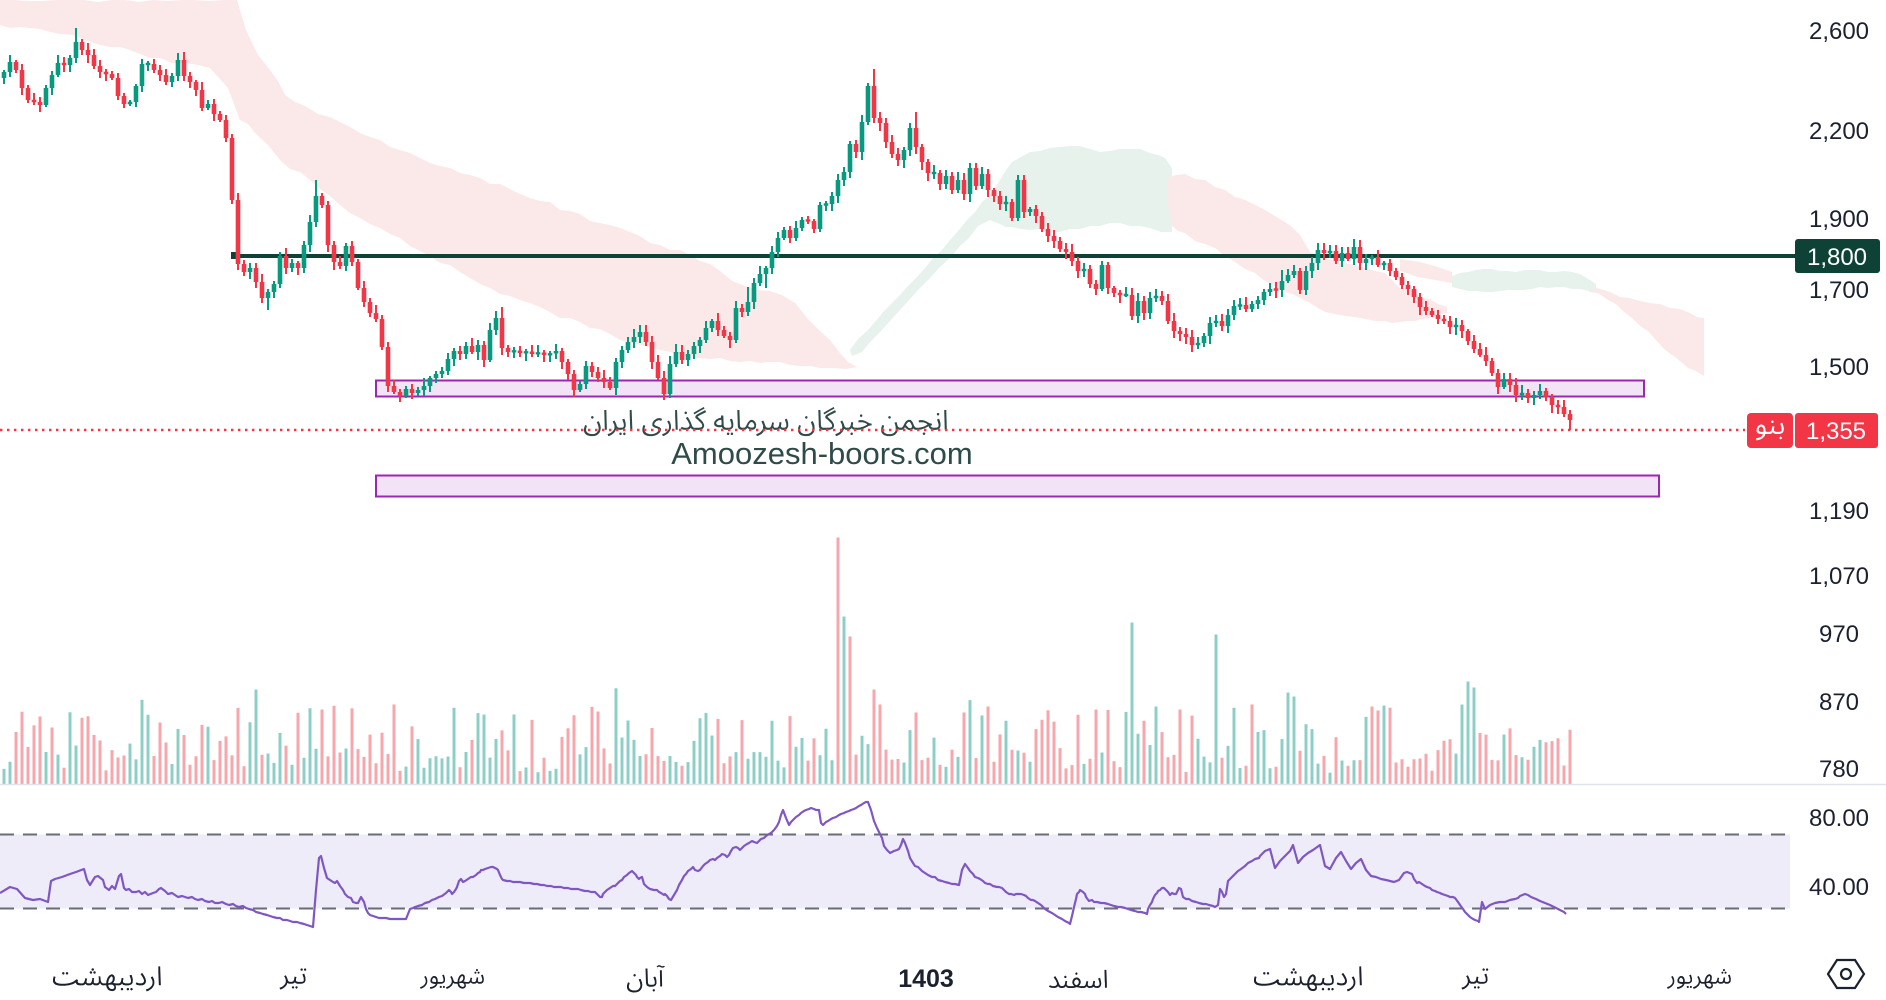 Image resolution: width=1886 pixels, height=1000 pixels. Describe the element at coordinates (1839, 290) in the screenshot. I see `svg-text: 1,700` at that location.